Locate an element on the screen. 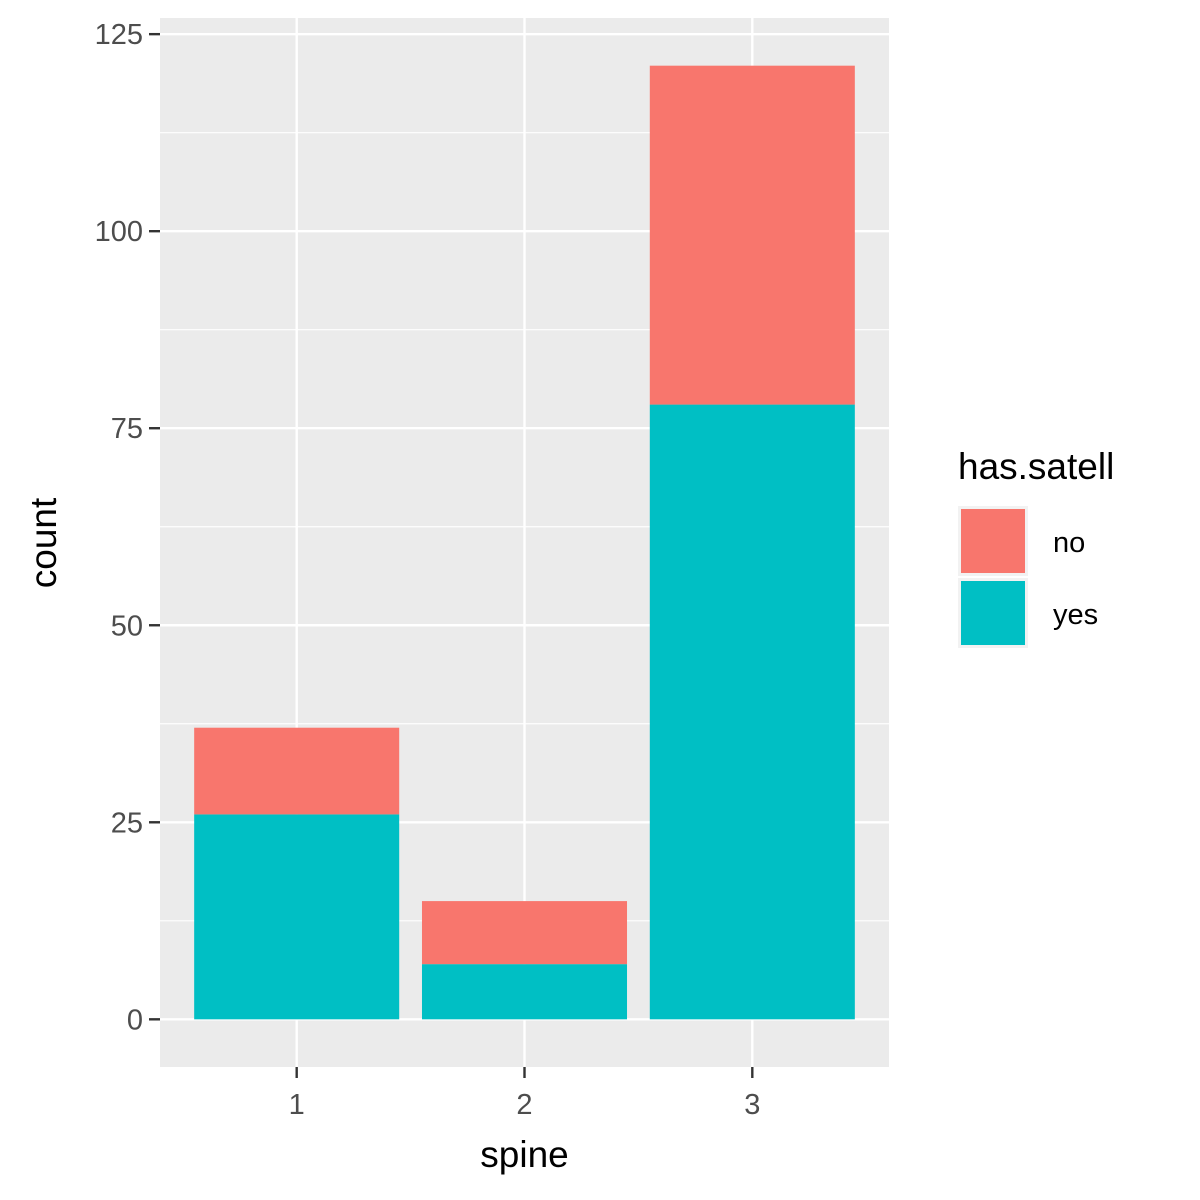  legend-swatch-no is located at coordinates (993, 541).